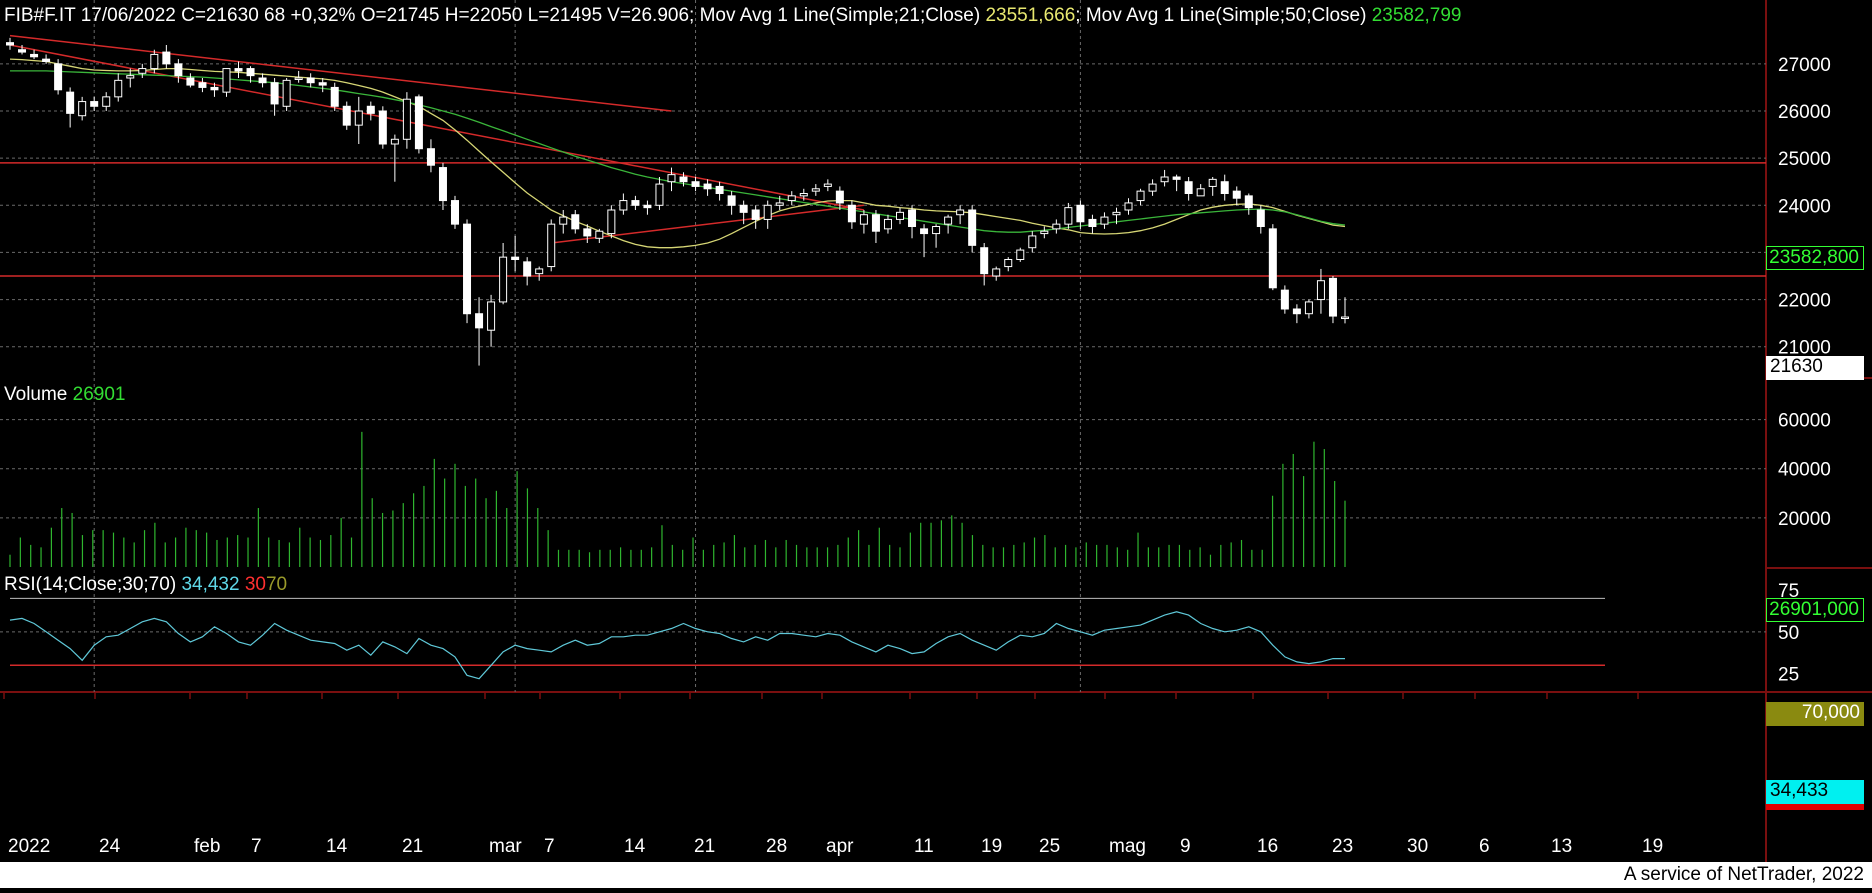 This screenshot has width=1872, height=893. I want to click on volume-panel-value: 26901, so click(99, 394).